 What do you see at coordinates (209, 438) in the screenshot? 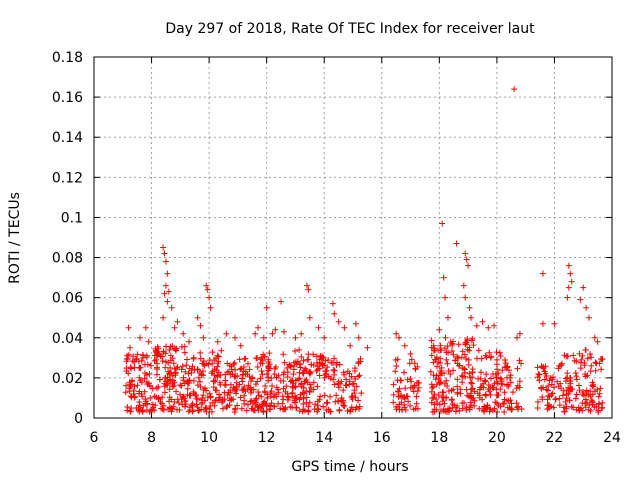
I see `x-tick-label: 10` at bounding box center [209, 438].